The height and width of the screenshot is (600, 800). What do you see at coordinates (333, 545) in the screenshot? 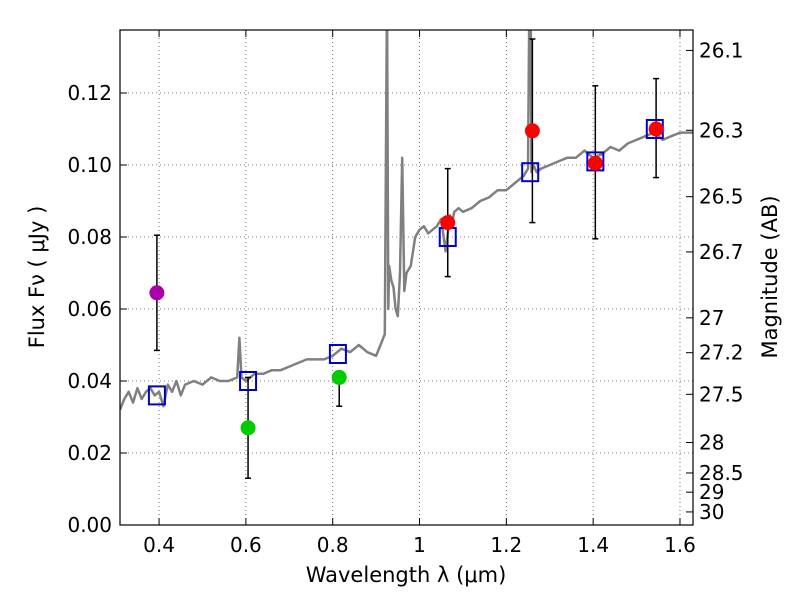
I see `x-tick-label: 0.8` at bounding box center [333, 545].